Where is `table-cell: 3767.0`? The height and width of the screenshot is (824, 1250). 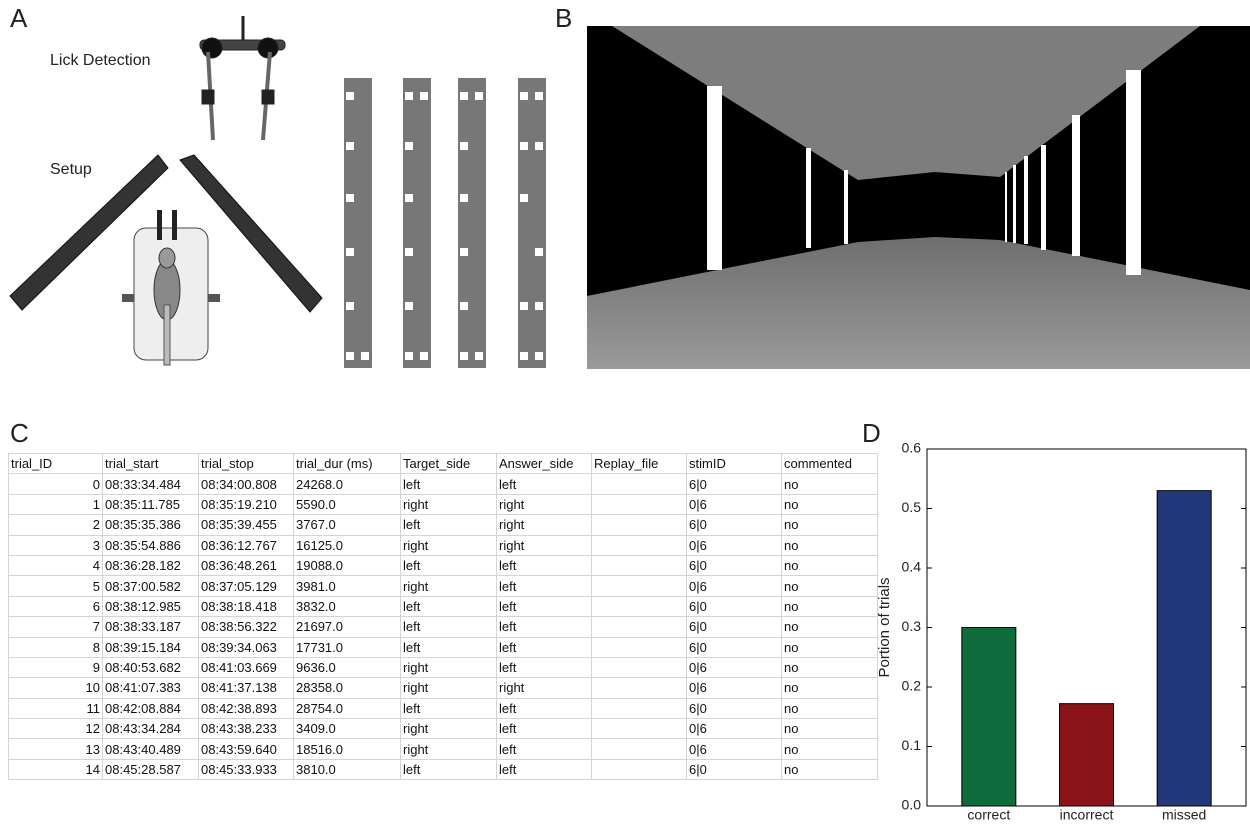
table-cell: 3767.0 is located at coordinates (347, 525).